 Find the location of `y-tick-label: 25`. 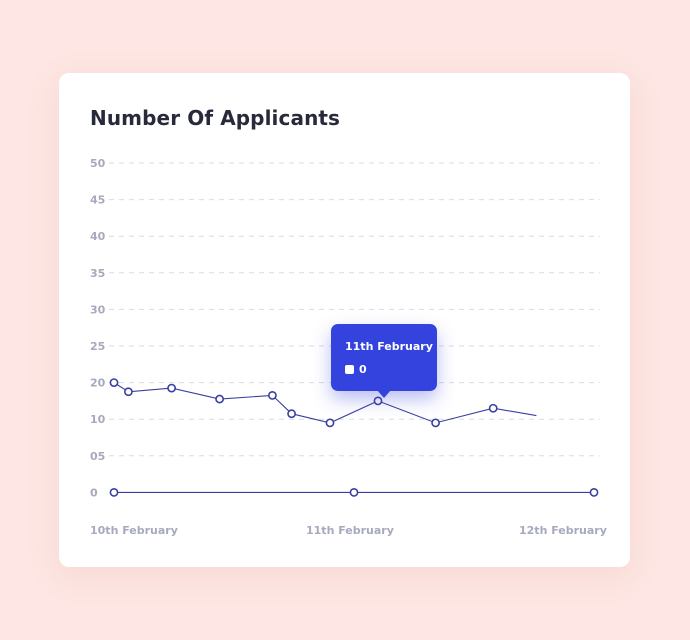

y-tick-label: 25 is located at coordinates (97, 346).